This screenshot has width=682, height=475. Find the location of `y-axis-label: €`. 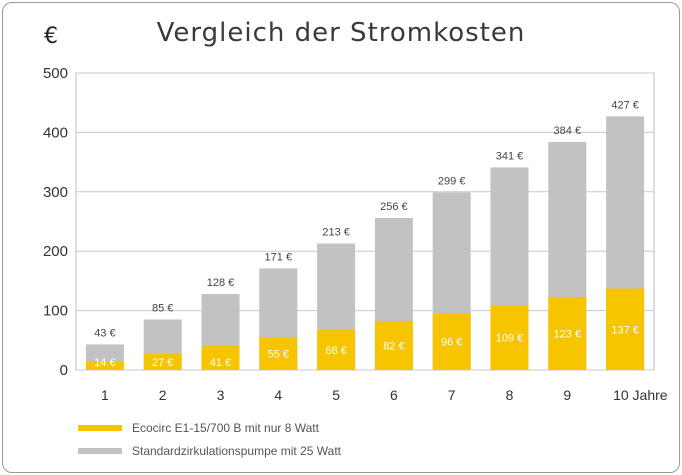

y-axis-label: € is located at coordinates (51, 36).